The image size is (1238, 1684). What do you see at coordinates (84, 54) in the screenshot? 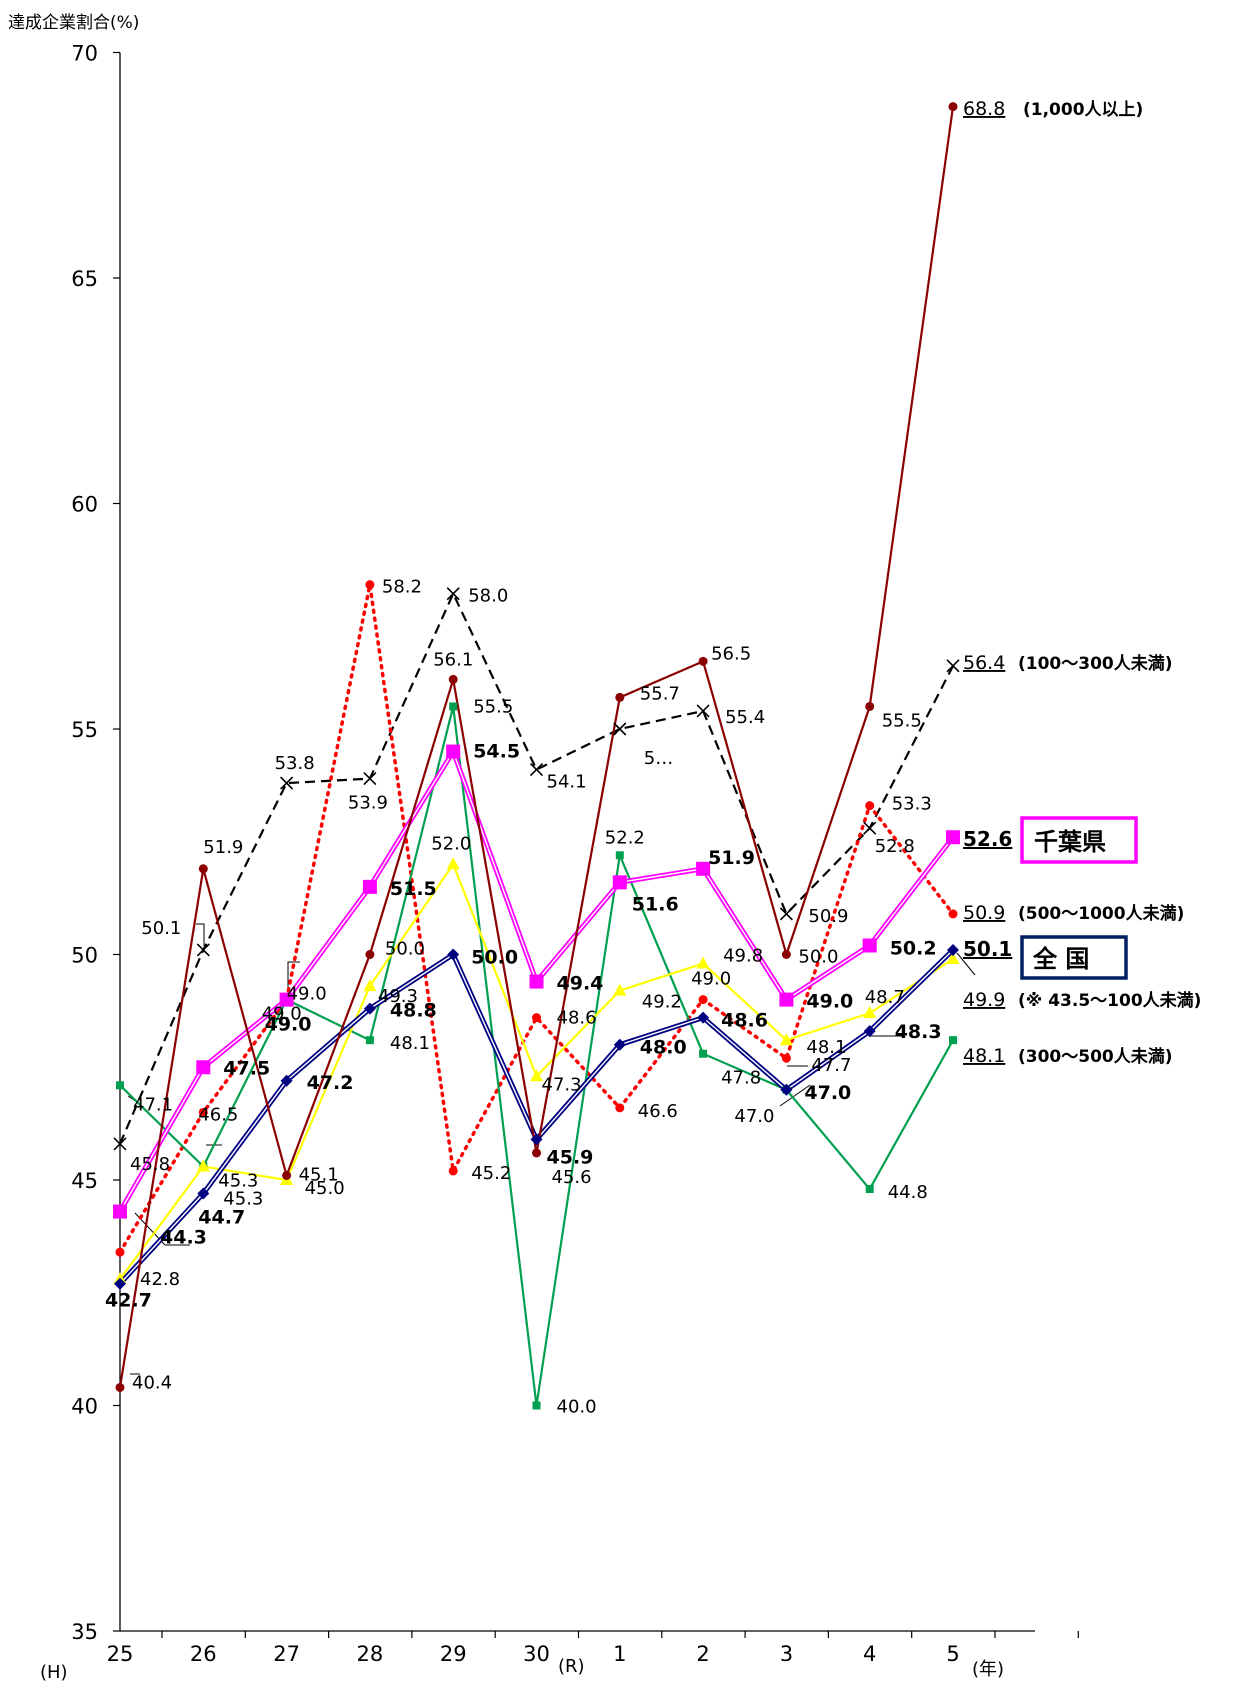
I see `y-tick-label: 70` at bounding box center [84, 54].